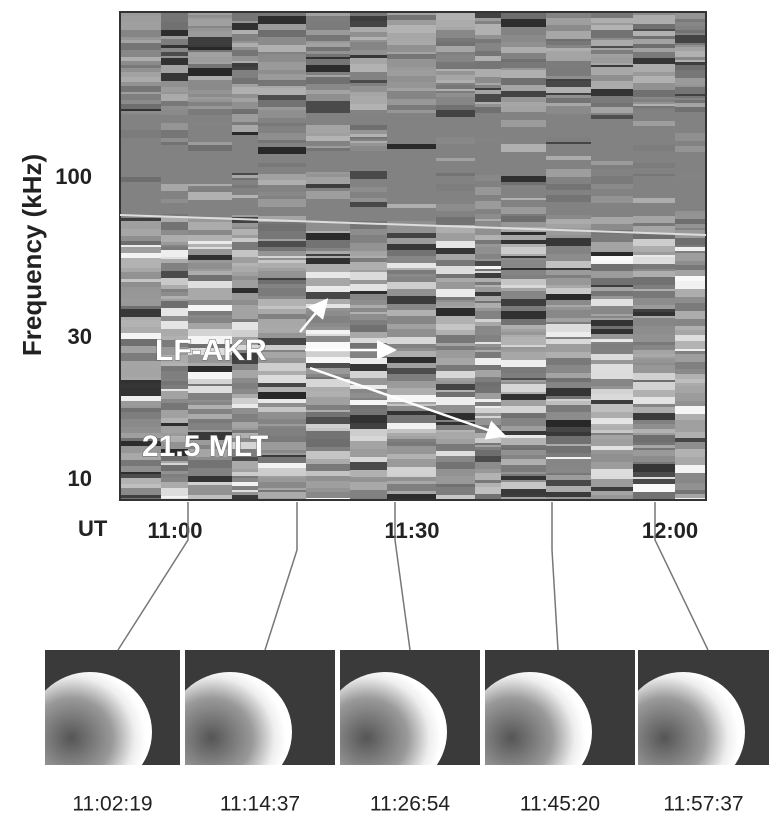 Image resolution: width=769 pixels, height=828 pixels. Describe the element at coordinates (80, 336) in the screenshot. I see `y-tick-label: 30` at that location.